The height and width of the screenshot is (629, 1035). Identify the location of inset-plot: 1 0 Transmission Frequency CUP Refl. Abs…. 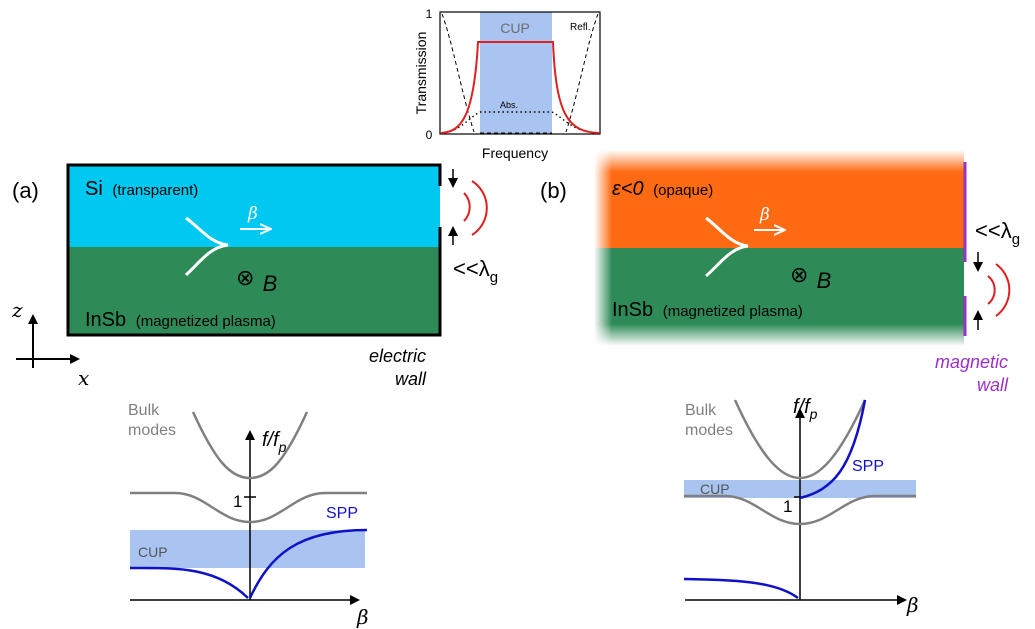
(507, 84).